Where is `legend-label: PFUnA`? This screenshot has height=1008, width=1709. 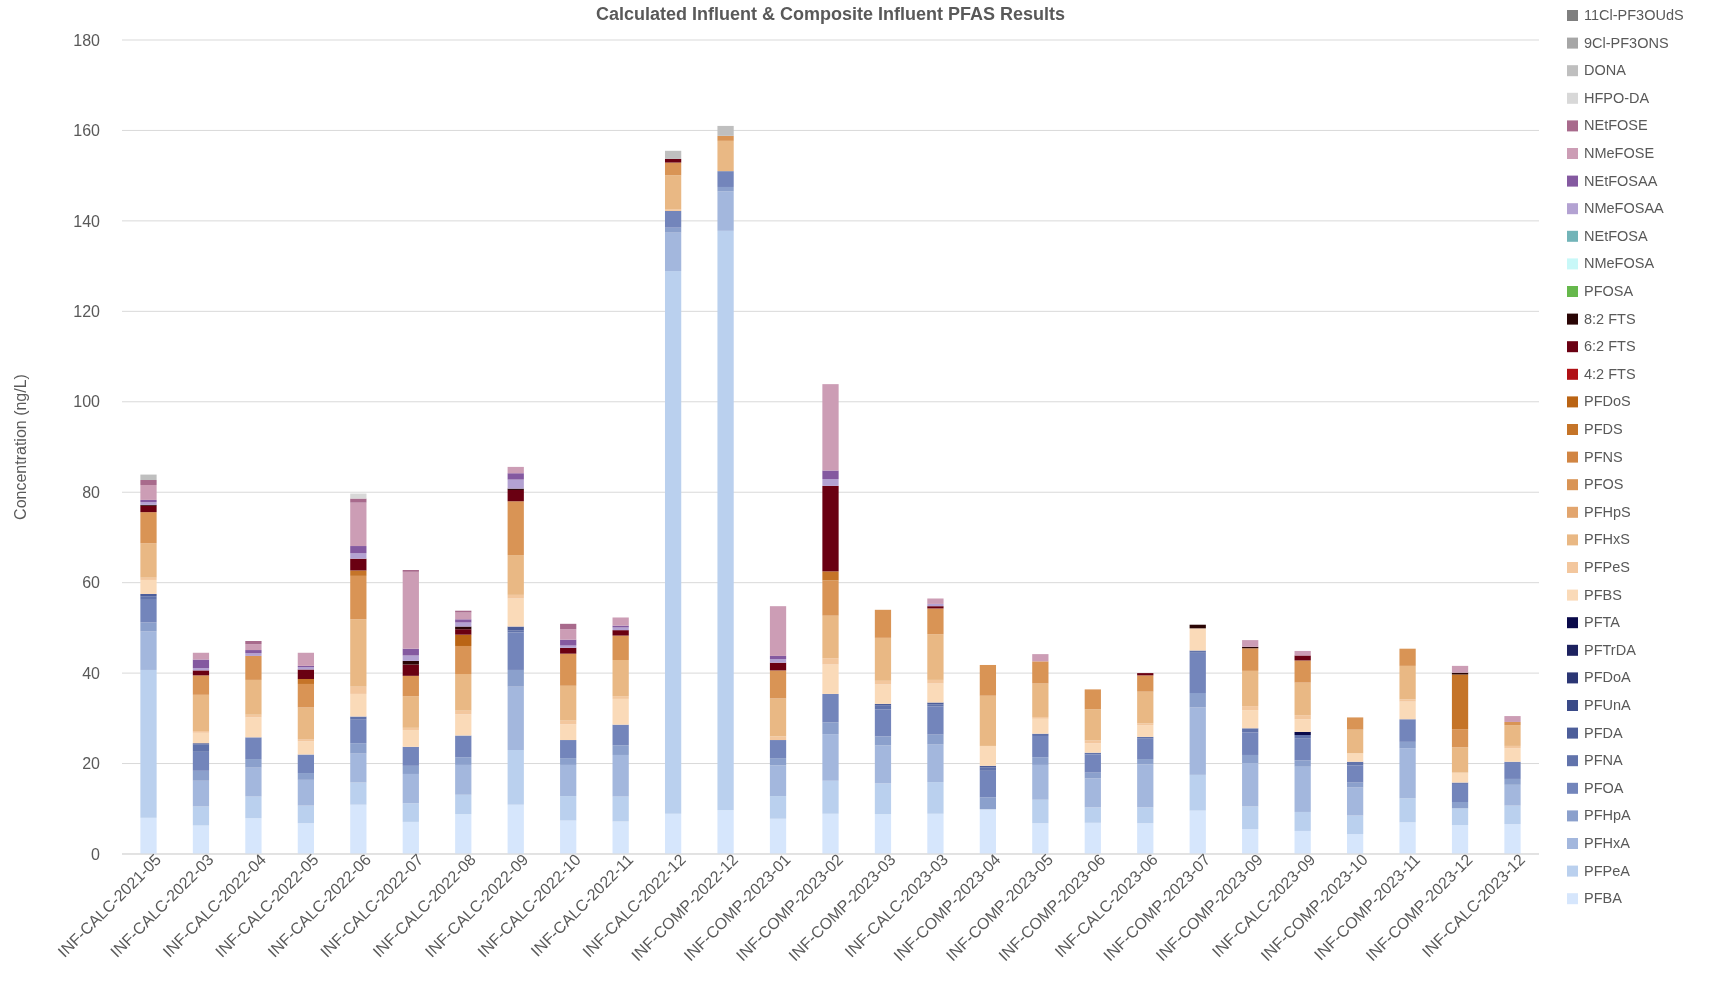
legend-label: PFUnA is located at coordinates (1608, 705).